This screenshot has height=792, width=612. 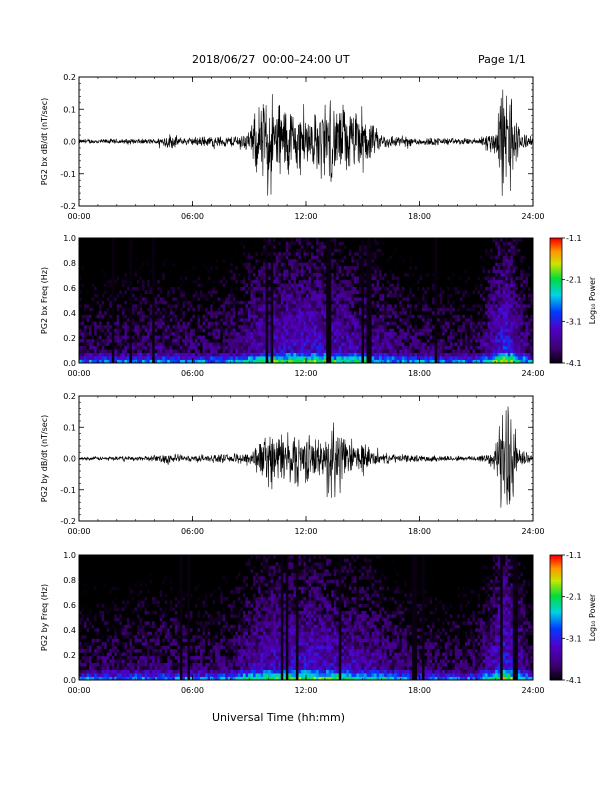 I want to click on y-axis-label: PG2 bx dB/dt (nT/sec), so click(x=44, y=141).